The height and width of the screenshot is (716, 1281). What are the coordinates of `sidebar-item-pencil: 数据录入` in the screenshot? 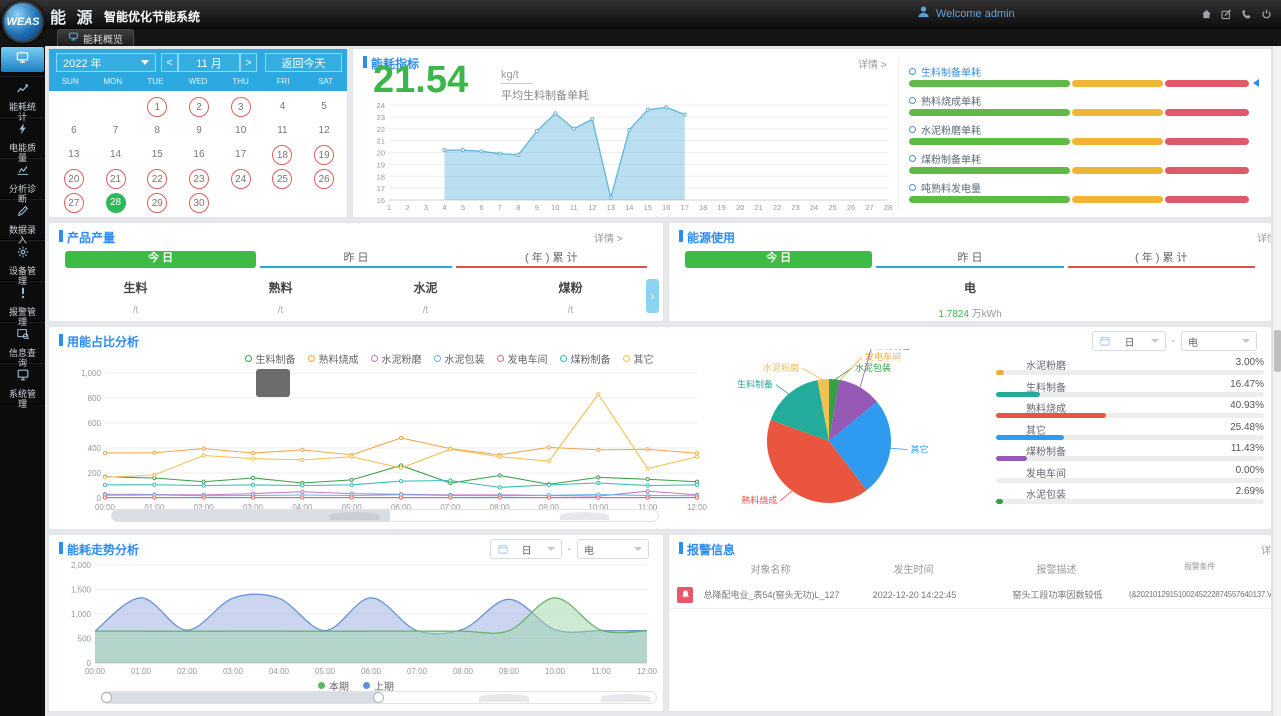 It's located at (22, 222).